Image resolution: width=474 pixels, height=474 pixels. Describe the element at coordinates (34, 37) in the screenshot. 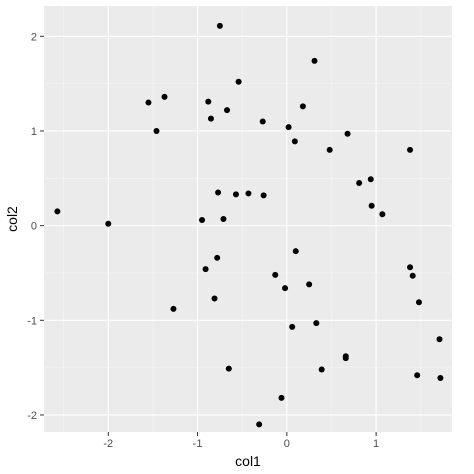

I see `y-tick-label: 2` at that location.